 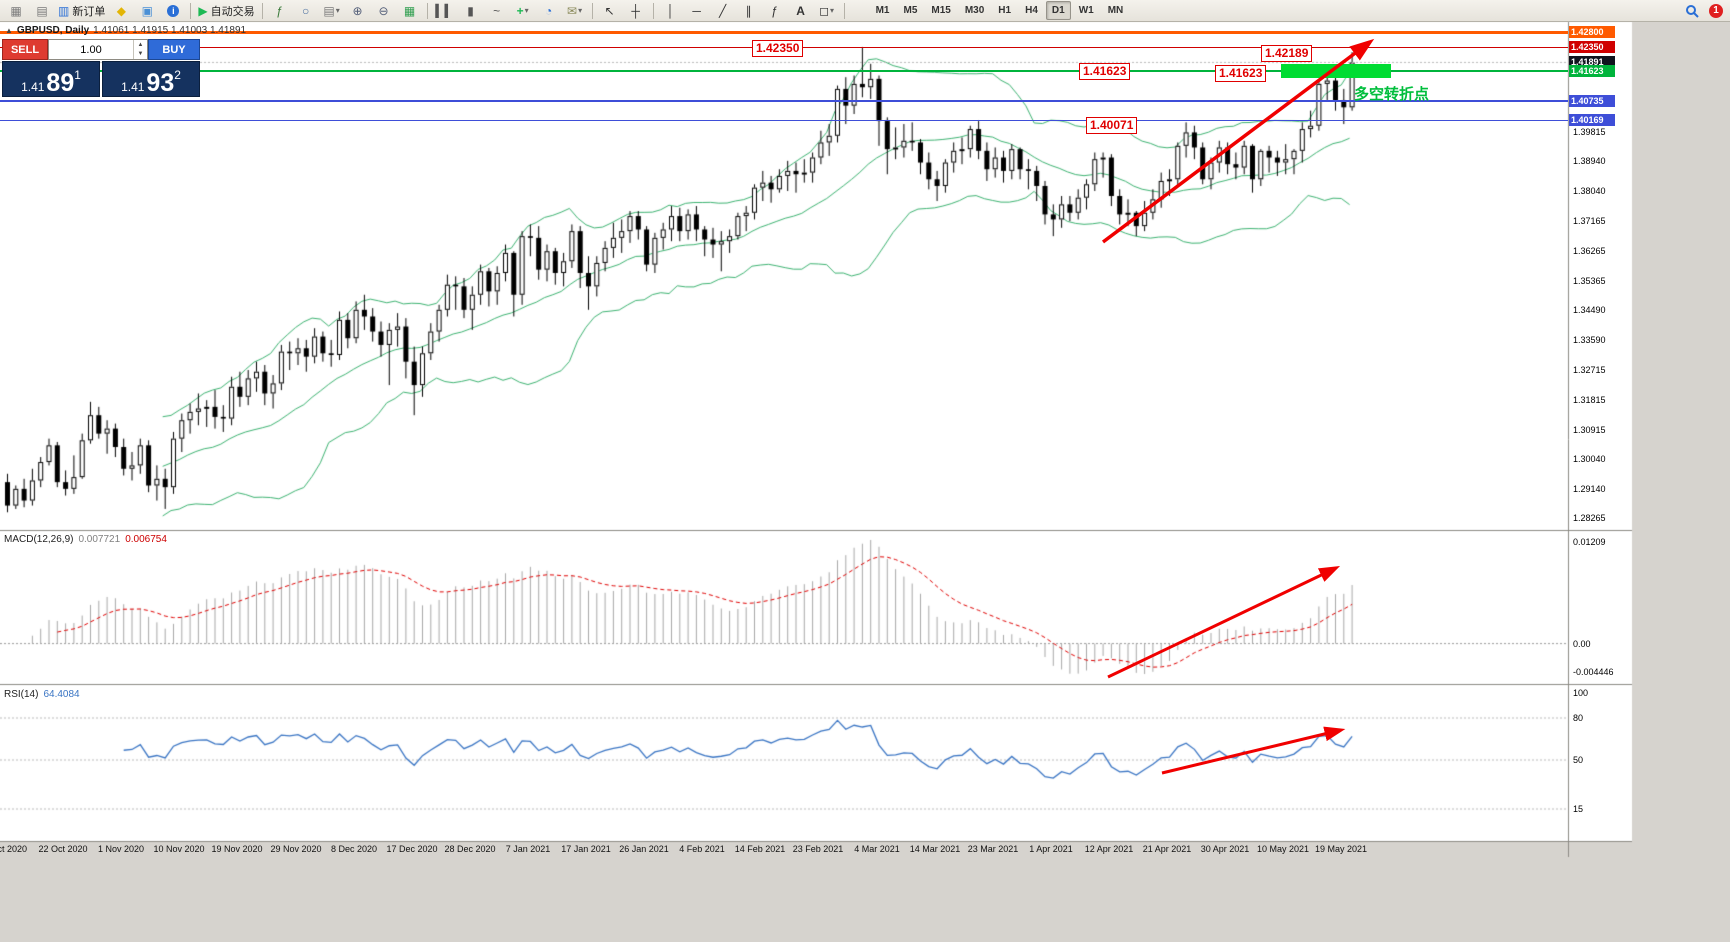 What do you see at coordinates (1005, 10) in the screenshot?
I see `timeframe-h1-button: H1` at bounding box center [1005, 10].